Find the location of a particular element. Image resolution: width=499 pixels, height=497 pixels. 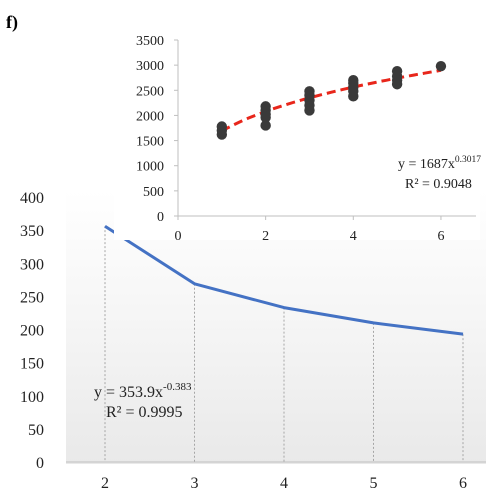

main-x-tick-label: 4 is located at coordinates (284, 483).